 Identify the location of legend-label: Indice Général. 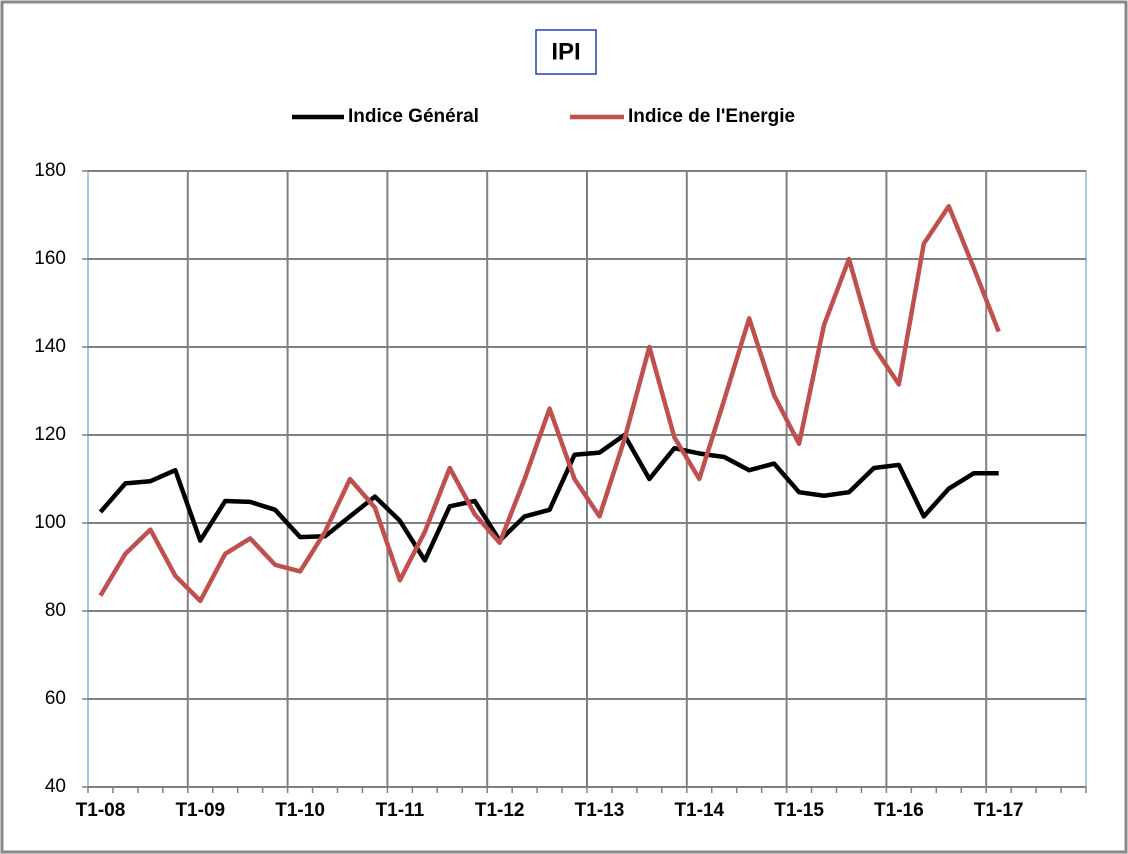
(413, 116).